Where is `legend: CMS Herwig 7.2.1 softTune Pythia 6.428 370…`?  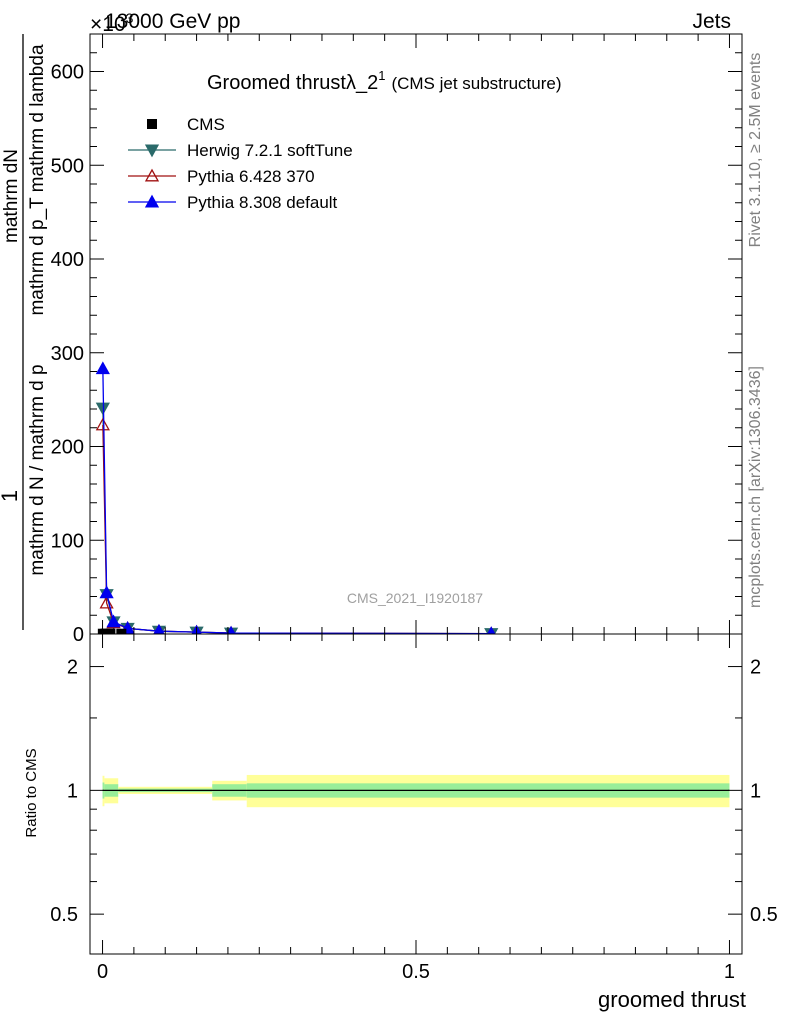 legend: CMS Herwig 7.2.1 softTune Pythia 6.428 370… is located at coordinates (240, 163).